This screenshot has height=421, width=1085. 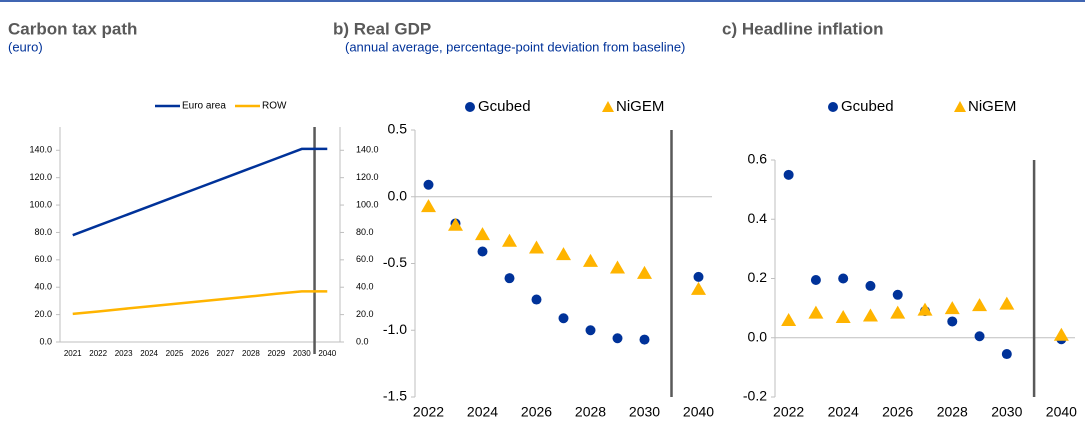 I want to click on y-tick-label: -0.5, so click(x=395, y=262).